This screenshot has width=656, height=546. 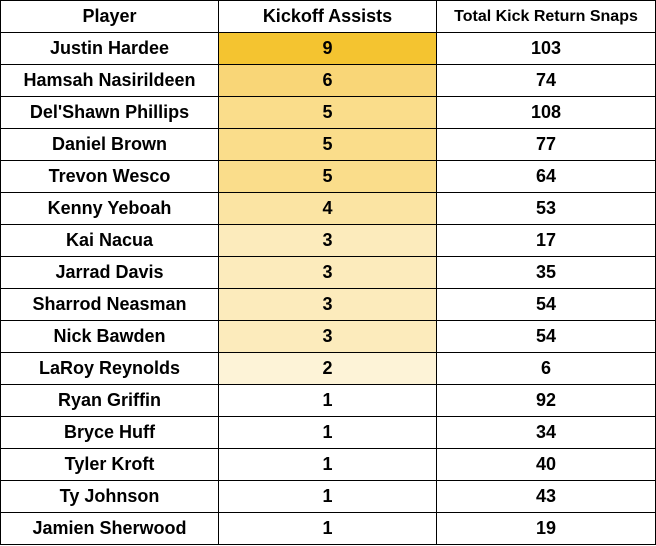 I want to click on player-name-cell: Kai Nacua, so click(x=109, y=240).